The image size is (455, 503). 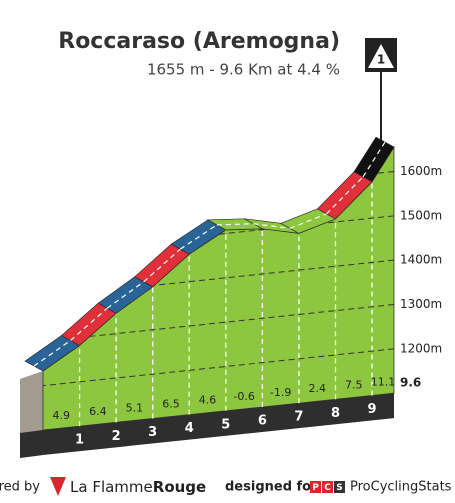 I want to click on marker-label: 1, so click(x=381, y=60).